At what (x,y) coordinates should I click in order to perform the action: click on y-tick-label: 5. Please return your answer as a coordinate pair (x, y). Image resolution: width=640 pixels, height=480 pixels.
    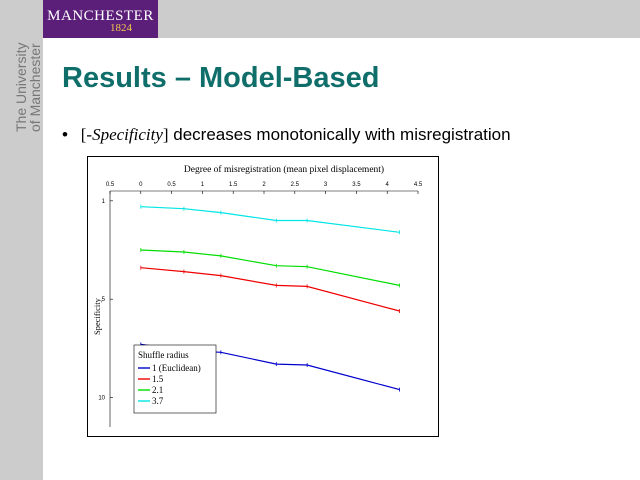
    Looking at the image, I should click on (104, 300).